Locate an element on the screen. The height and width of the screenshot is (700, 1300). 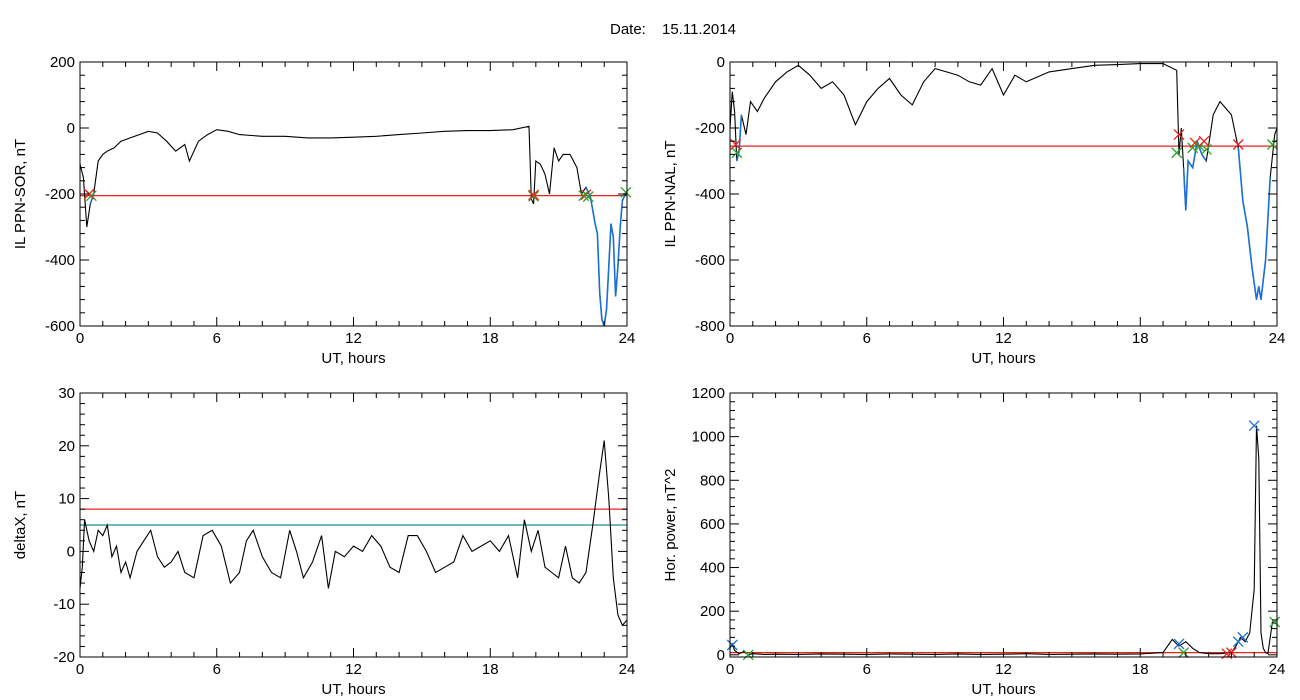
y-axis-label: deltaX, nT is located at coordinates (20, 525).